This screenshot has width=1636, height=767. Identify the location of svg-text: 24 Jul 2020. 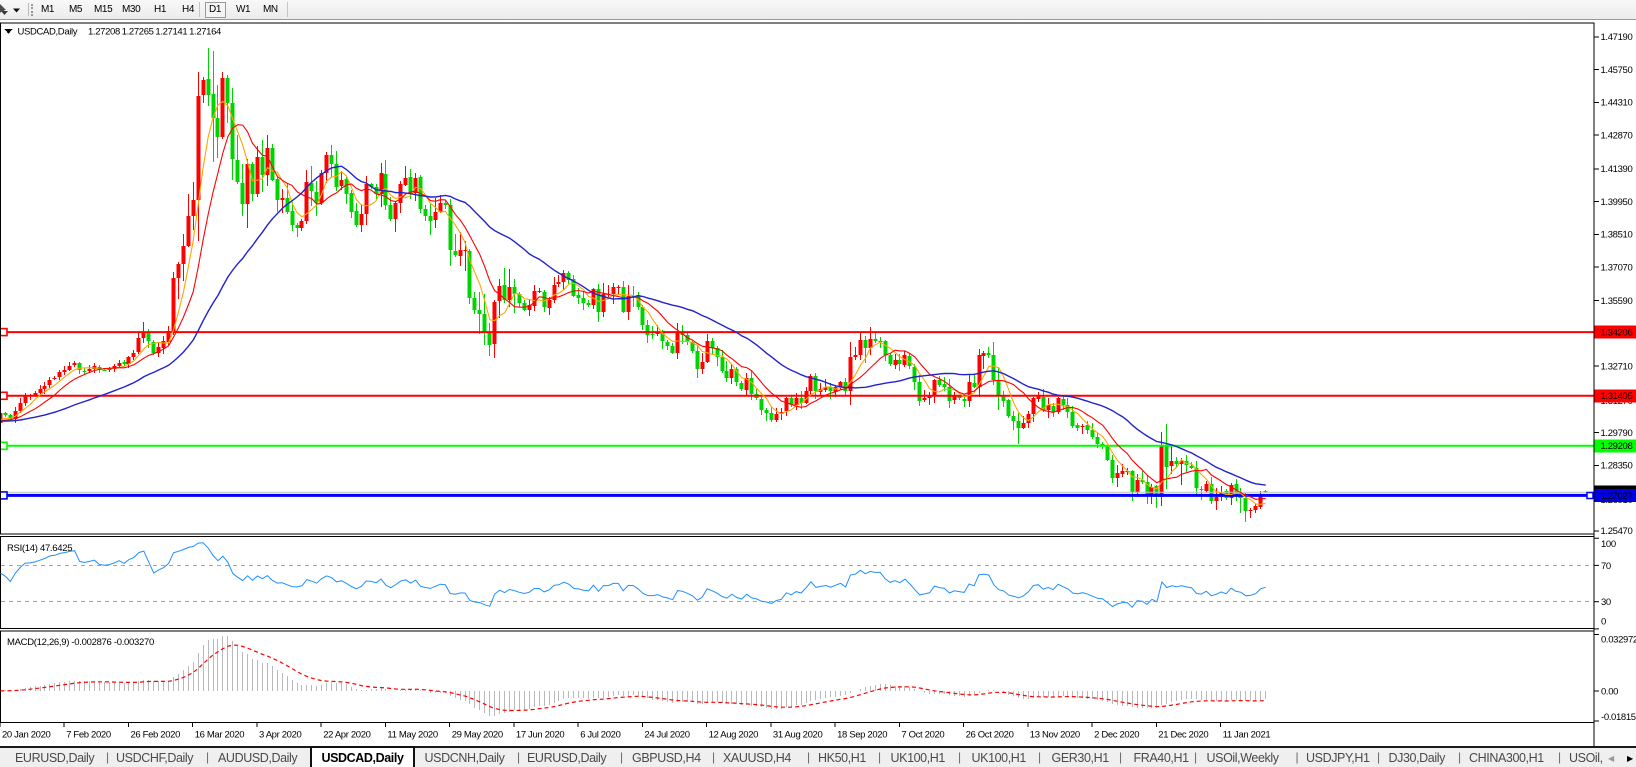
(666, 734).